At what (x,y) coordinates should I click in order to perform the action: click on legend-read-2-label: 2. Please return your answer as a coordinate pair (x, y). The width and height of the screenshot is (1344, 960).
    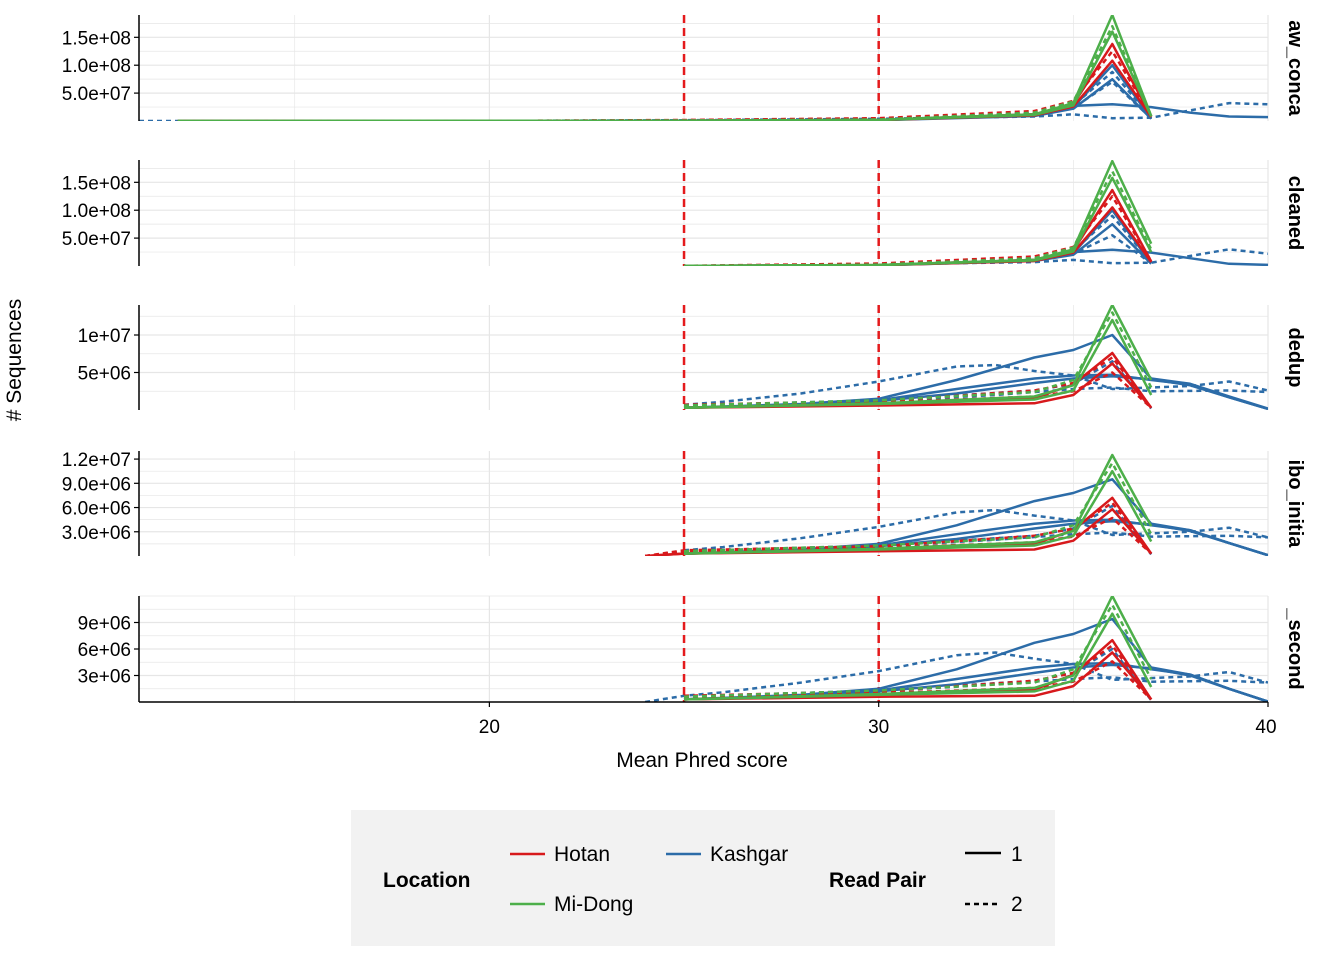
    Looking at the image, I should click on (1017, 904).